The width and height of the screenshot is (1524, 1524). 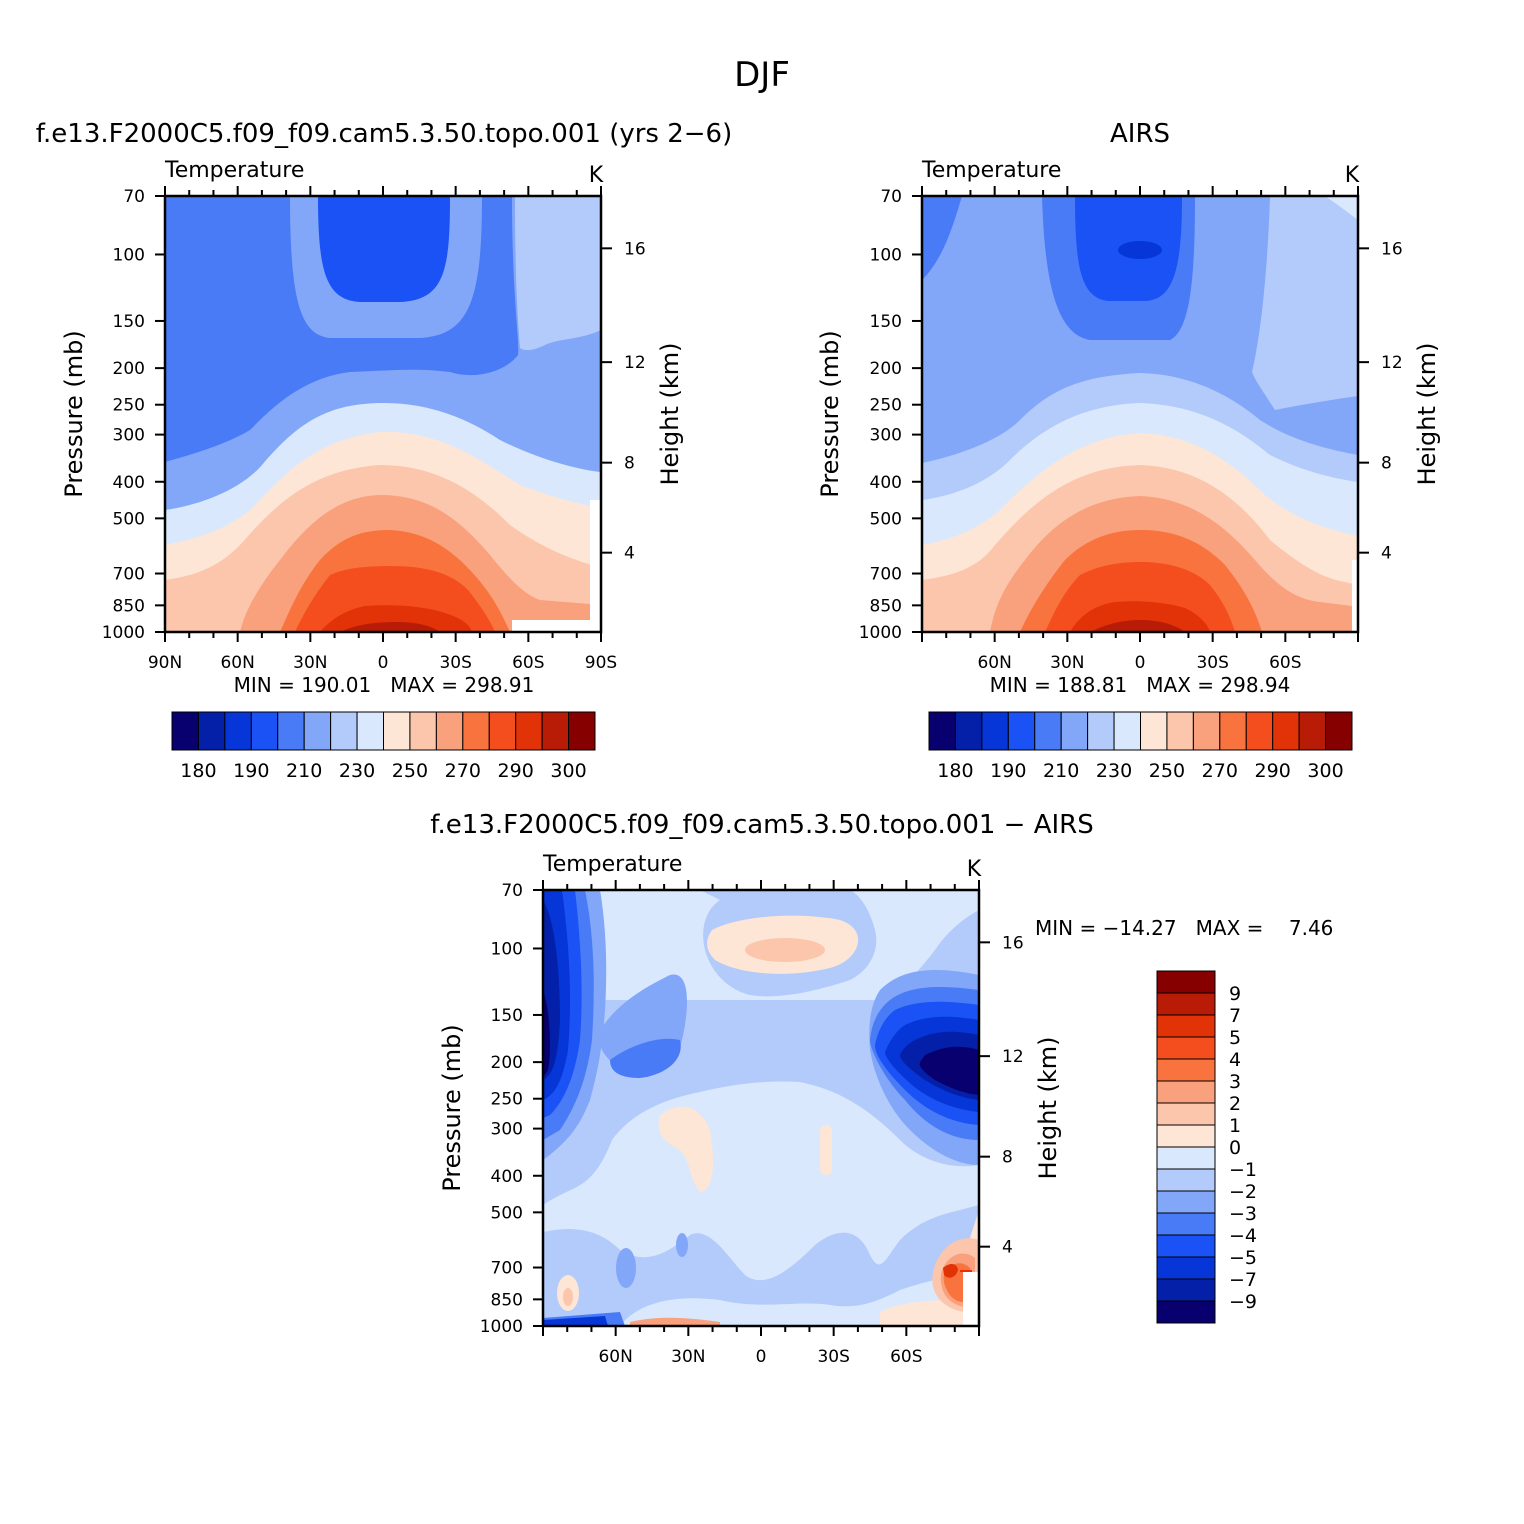 What do you see at coordinates (1243, 1192) in the screenshot?
I see `colorbar-label: −2` at bounding box center [1243, 1192].